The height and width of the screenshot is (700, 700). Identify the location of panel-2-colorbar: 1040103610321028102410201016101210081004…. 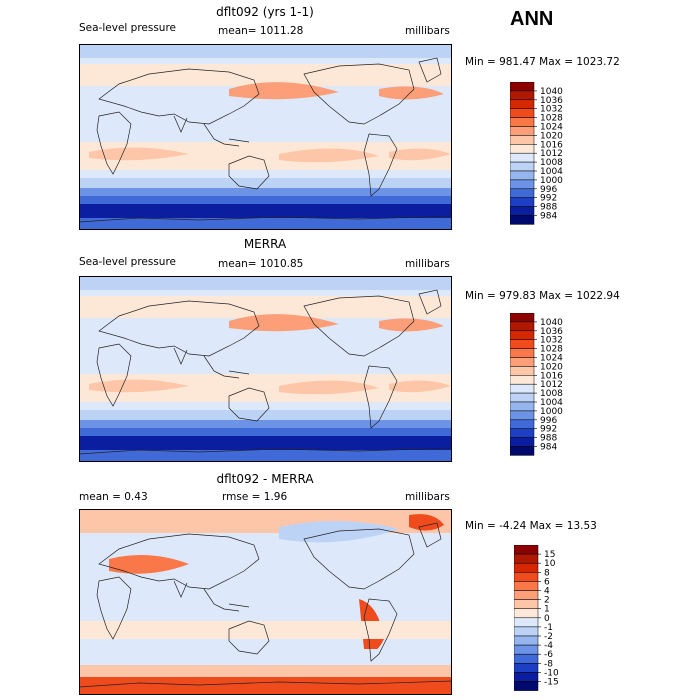
(536, 384).